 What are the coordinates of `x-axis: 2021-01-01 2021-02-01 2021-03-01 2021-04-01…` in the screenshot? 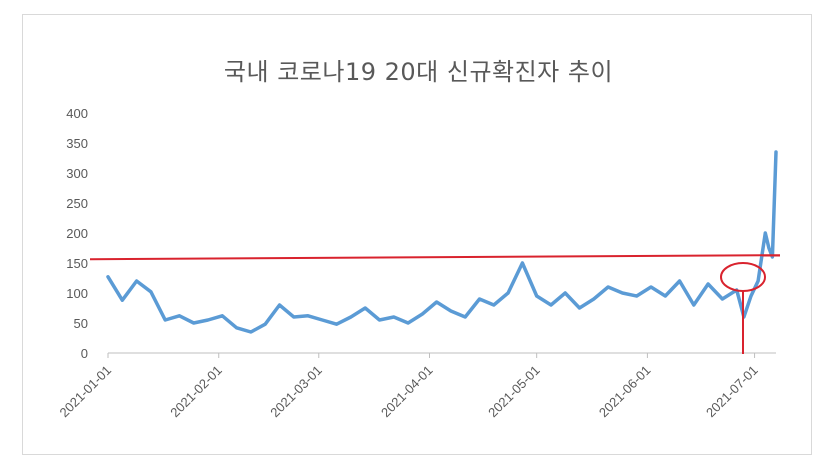 It's located at (416, 386).